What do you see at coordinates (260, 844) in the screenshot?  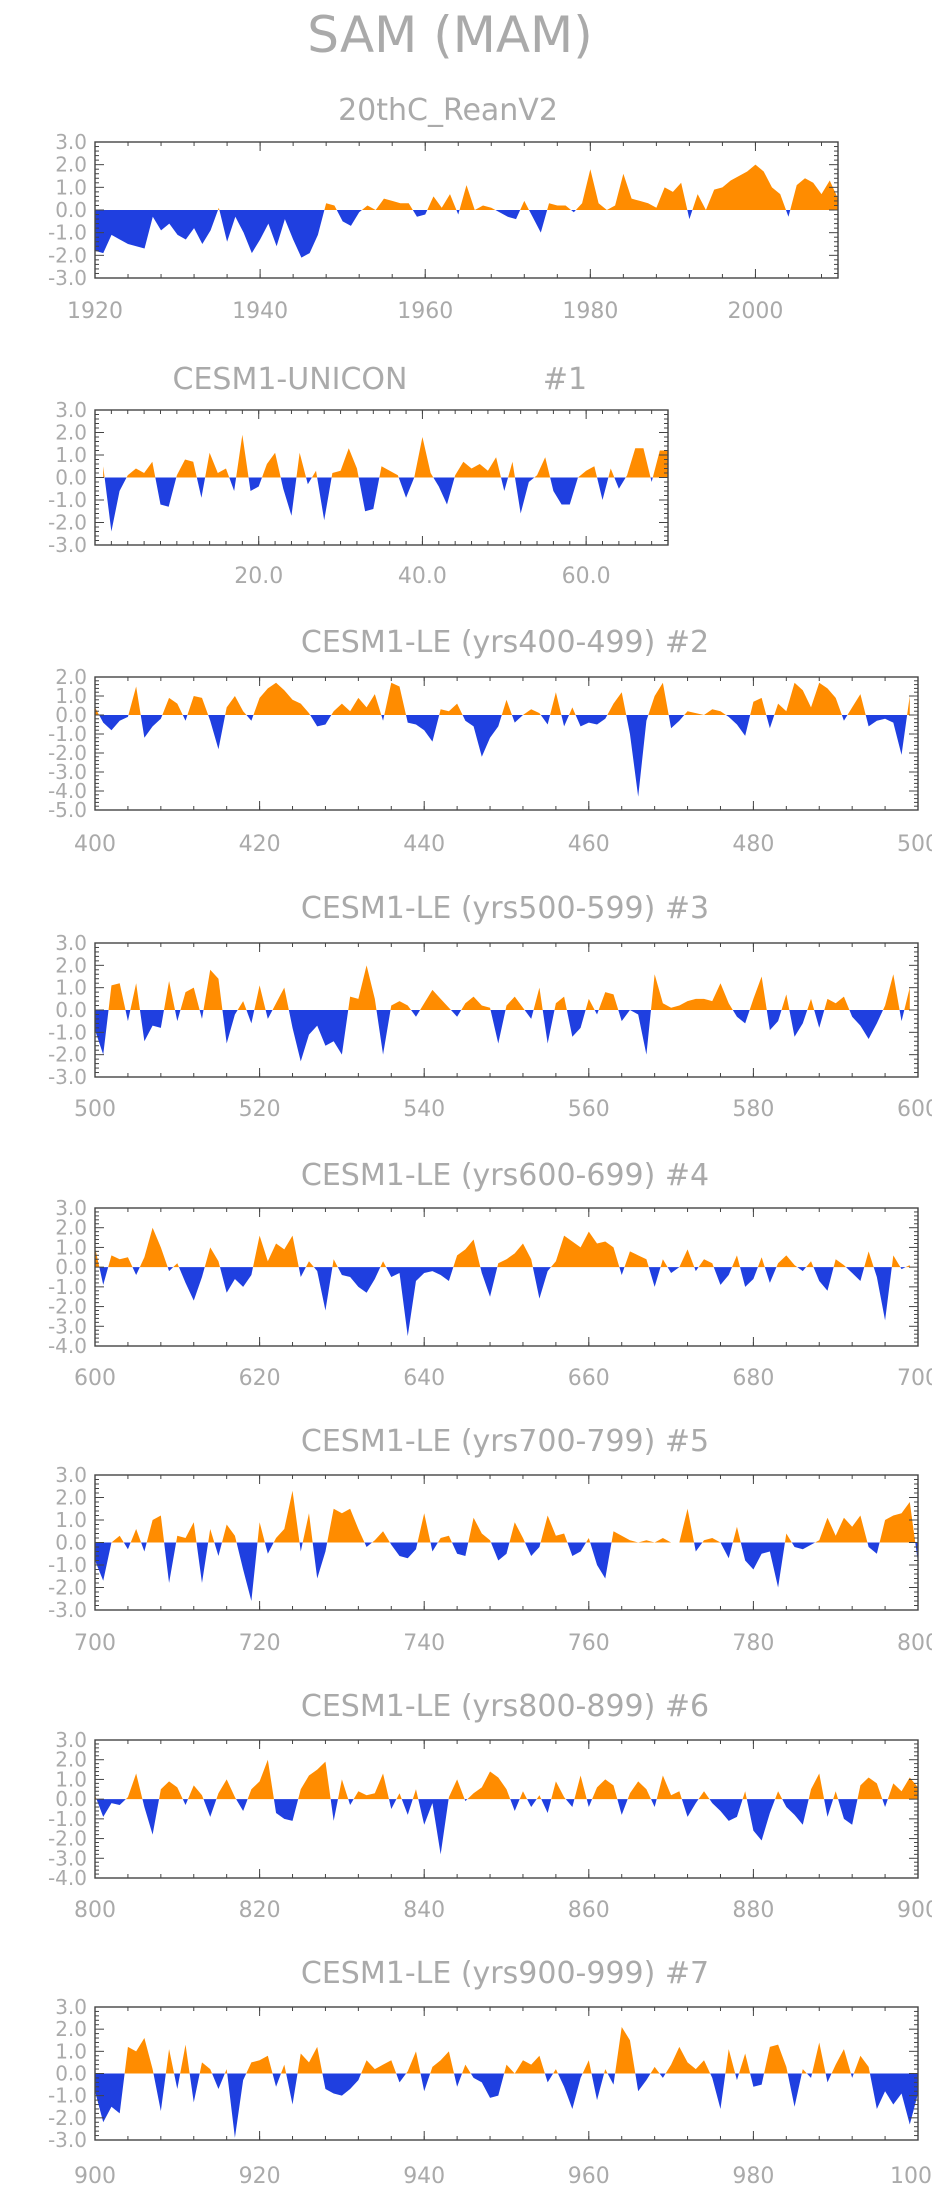 I see `x-tick-label: 420` at bounding box center [260, 844].